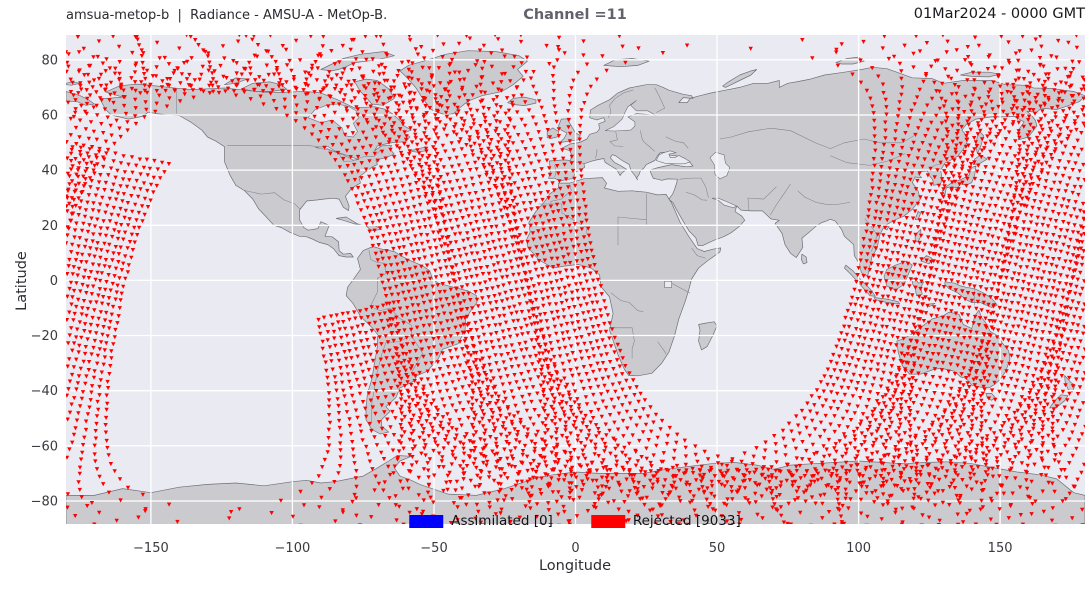  Describe the element at coordinates (575, 566) in the screenshot. I see `x-axis-label: Longitude` at that location.